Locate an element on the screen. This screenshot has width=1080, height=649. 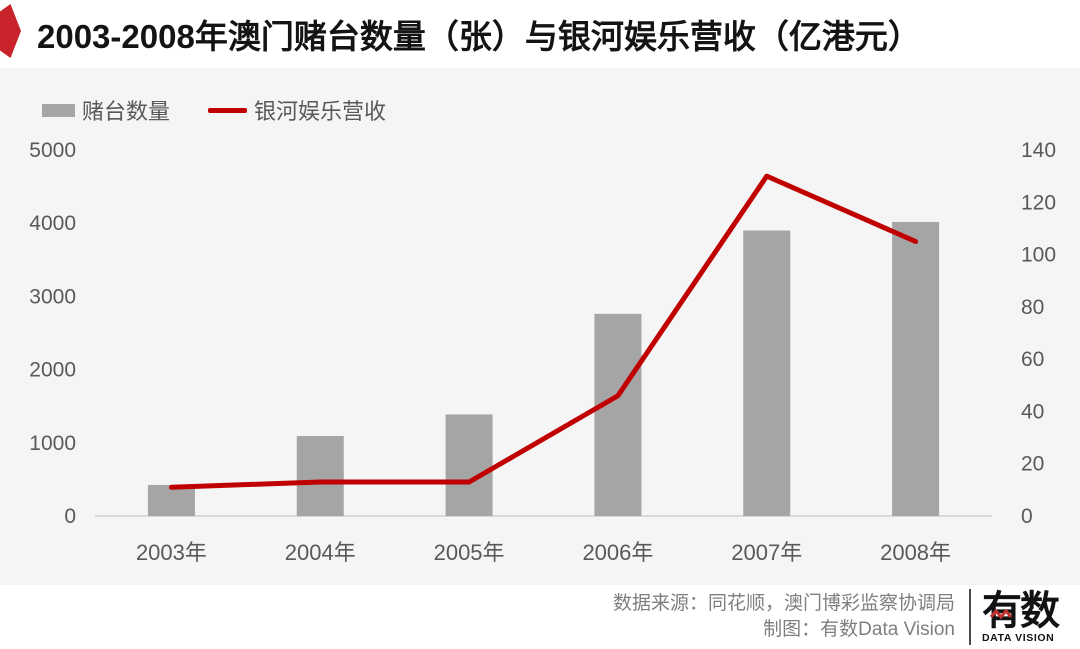
right-axis-tick: 80 is located at coordinates (1032, 307).